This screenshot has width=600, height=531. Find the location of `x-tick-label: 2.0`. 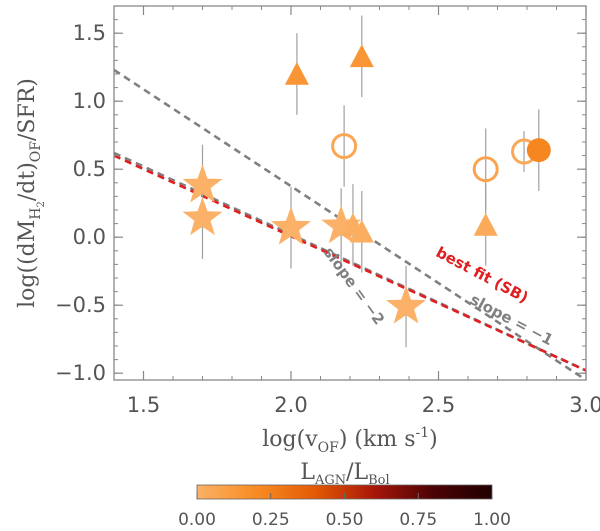

x-tick-label: 2.0 is located at coordinates (290, 405).